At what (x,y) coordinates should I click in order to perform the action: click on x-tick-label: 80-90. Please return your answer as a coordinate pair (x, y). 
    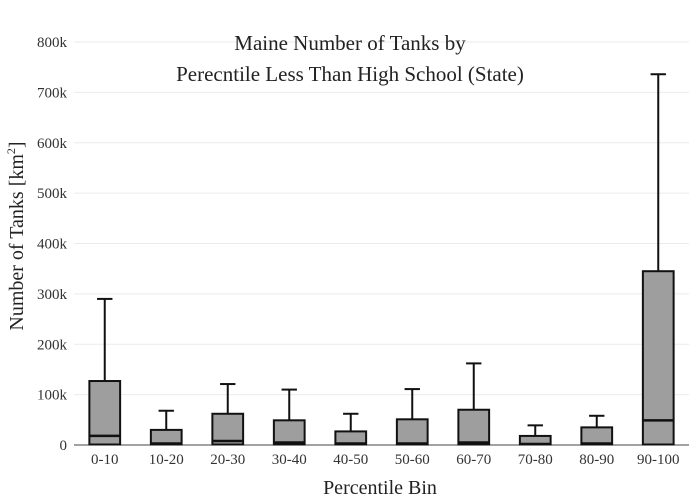
    Looking at the image, I should click on (596, 460).